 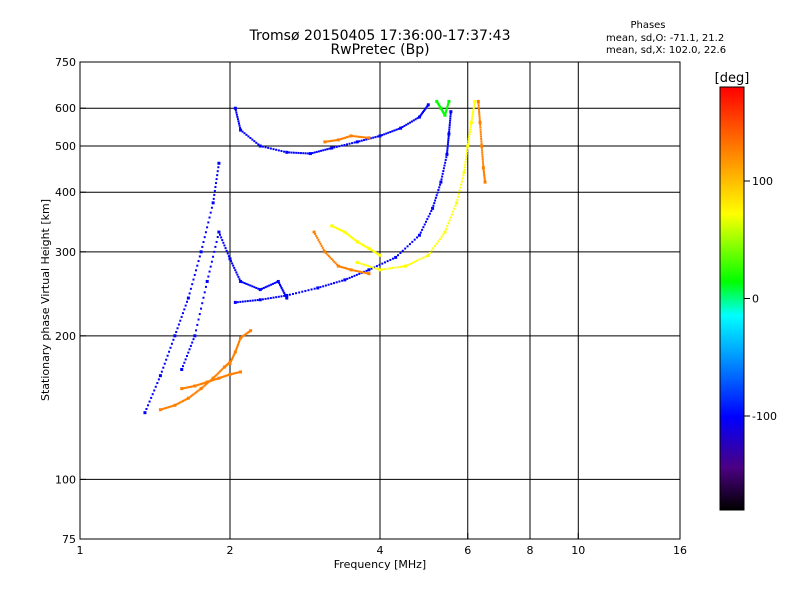 What do you see at coordinates (65, 336) in the screenshot?
I see `y-tick-label: 200` at bounding box center [65, 336].